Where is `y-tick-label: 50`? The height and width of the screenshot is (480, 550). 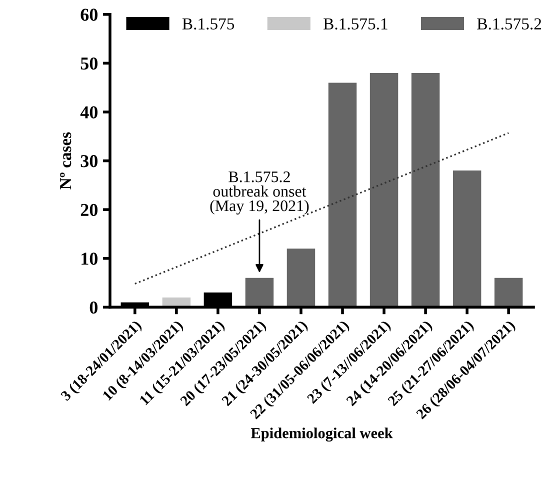 y-tick-label: 50 is located at coordinates (89, 63).